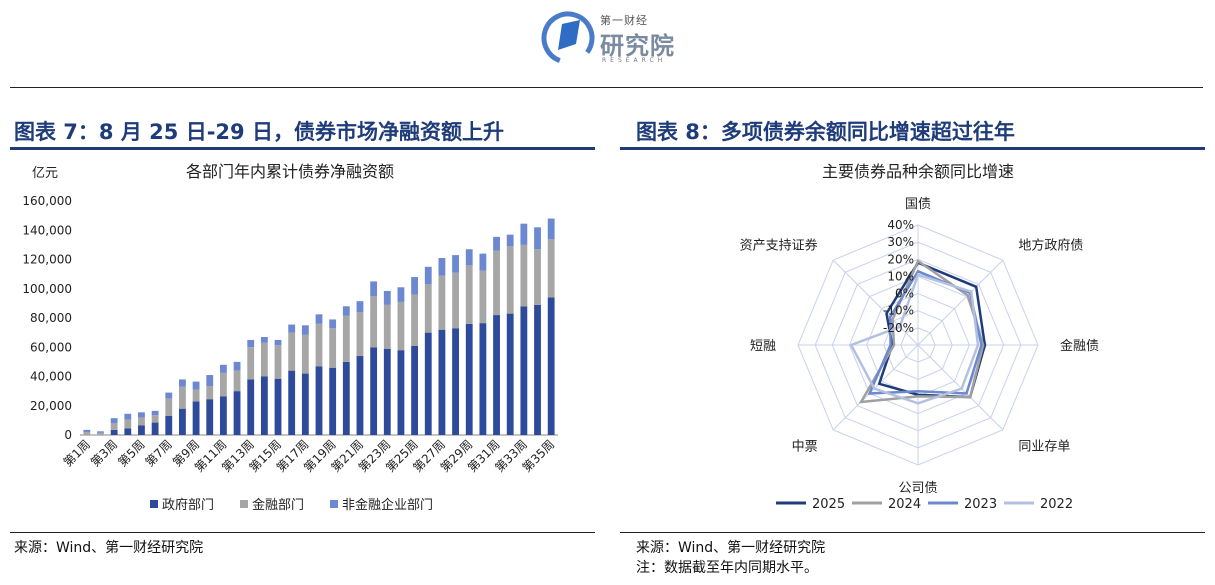 This screenshot has height=585, width=1215. Describe the element at coordinates (47, 201) in the screenshot. I see `y-tick-label: 160,000` at that location.